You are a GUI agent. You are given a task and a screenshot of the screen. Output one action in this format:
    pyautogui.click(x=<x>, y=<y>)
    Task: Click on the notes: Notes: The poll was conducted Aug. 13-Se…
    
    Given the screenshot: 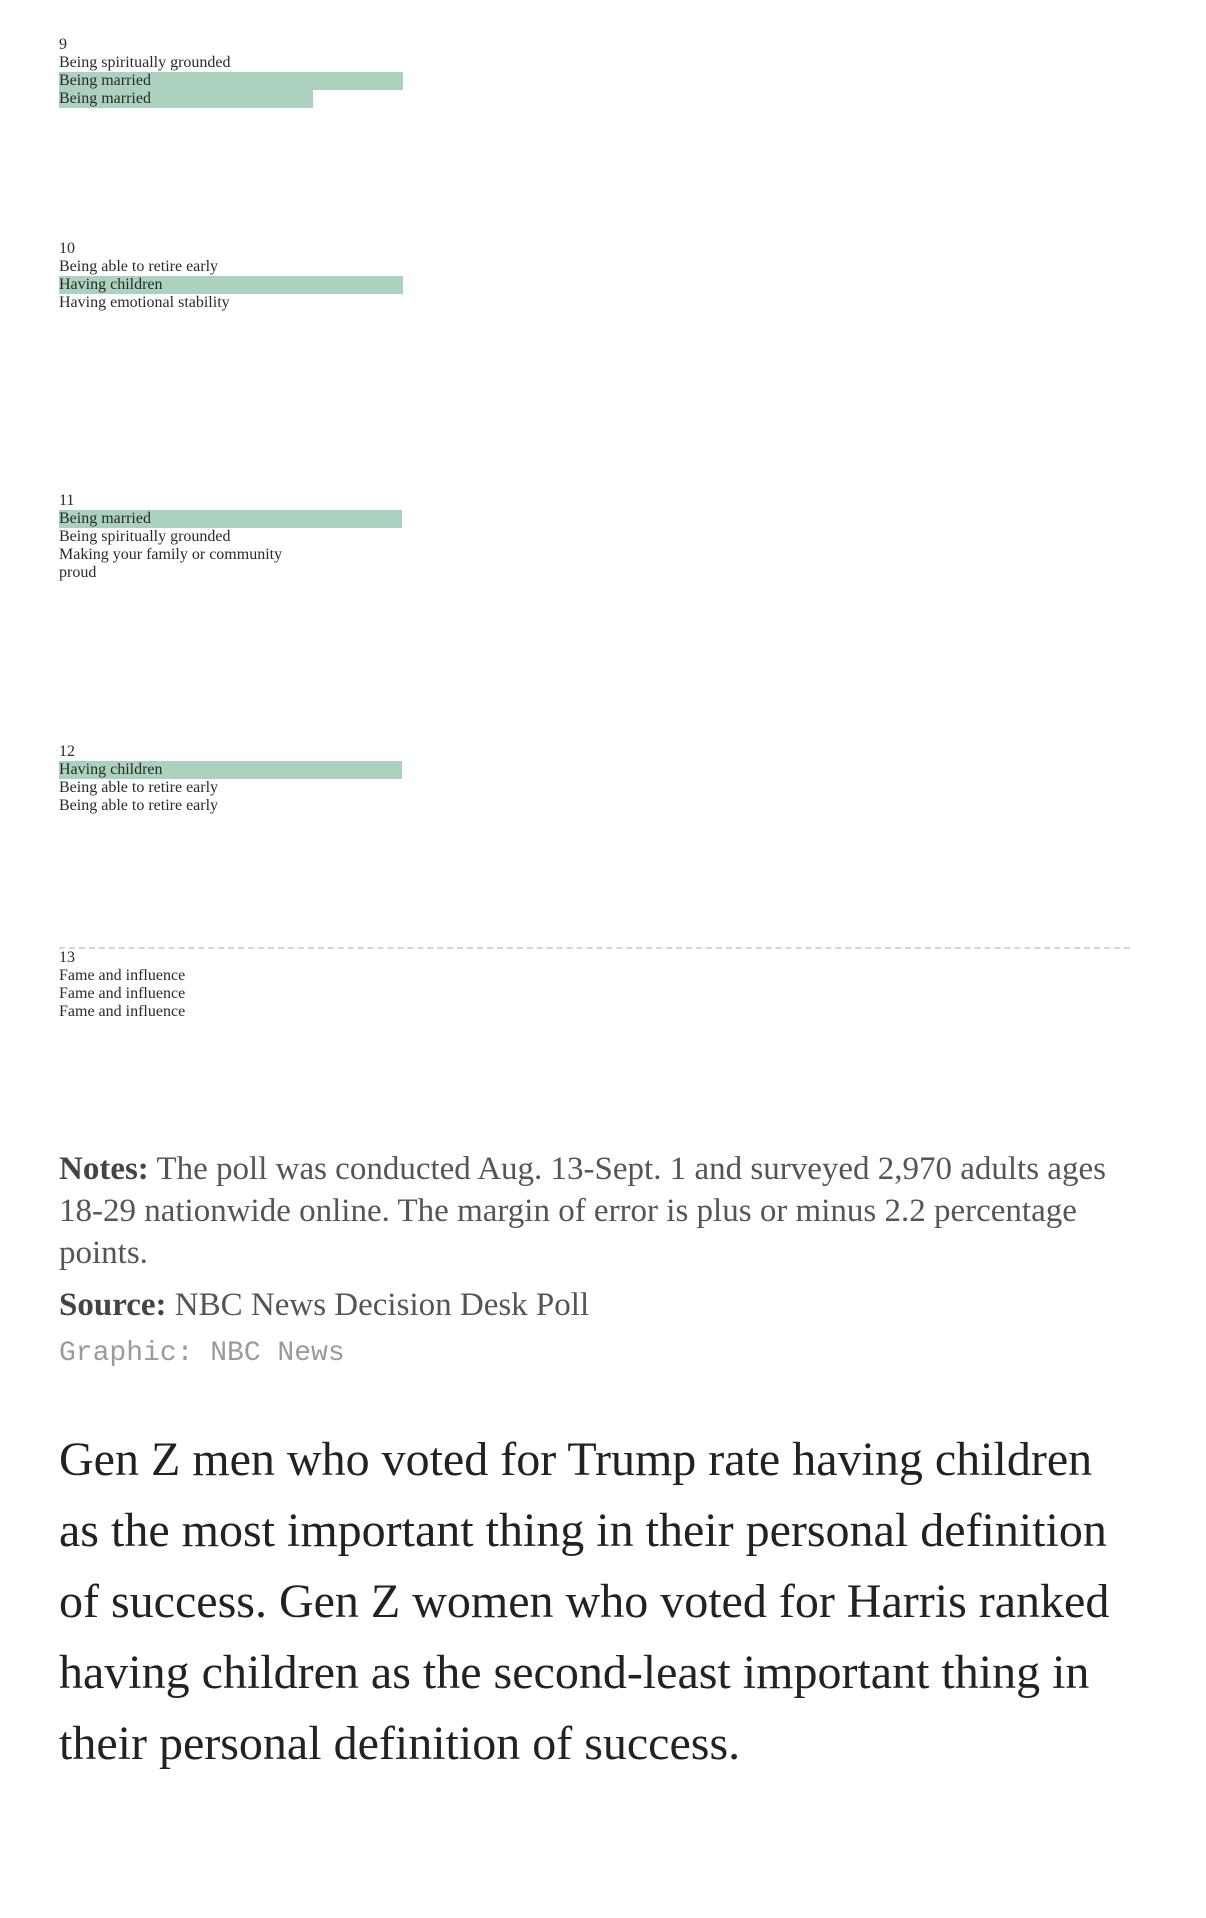 What is the action you would take?
    pyautogui.click(x=589, y=1211)
    